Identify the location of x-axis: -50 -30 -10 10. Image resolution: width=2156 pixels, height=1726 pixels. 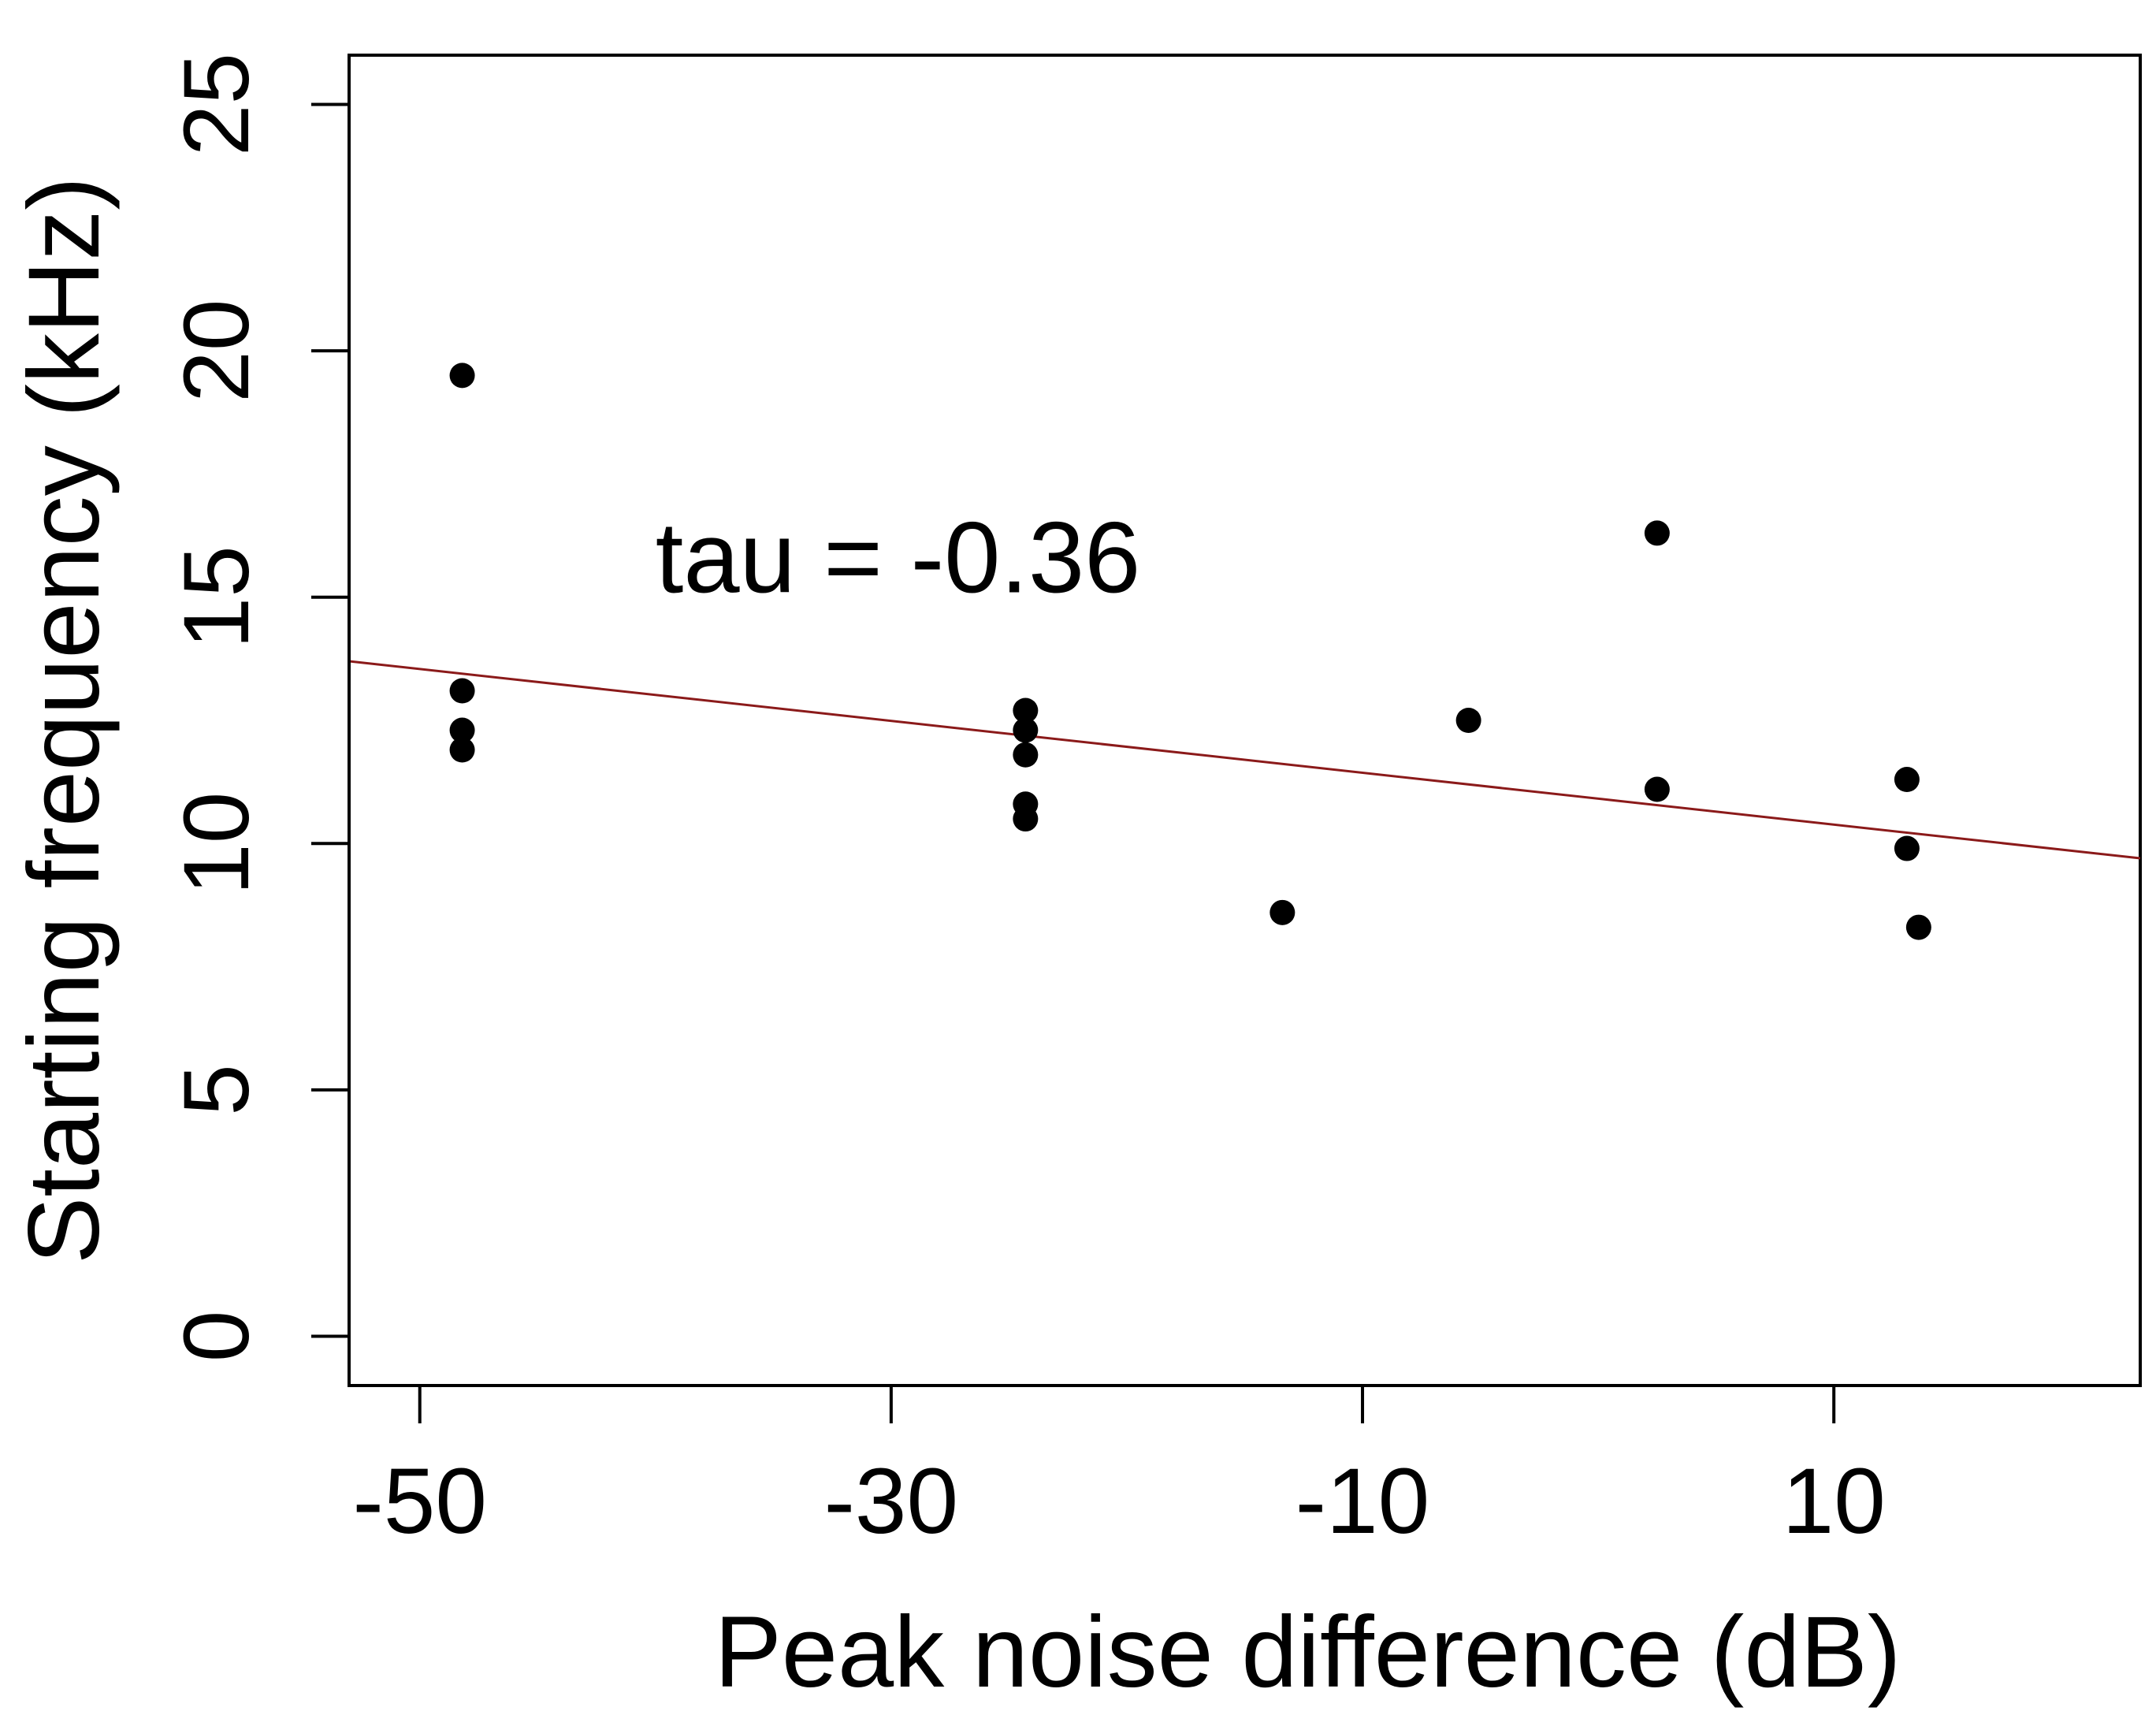
(1119, 1468).